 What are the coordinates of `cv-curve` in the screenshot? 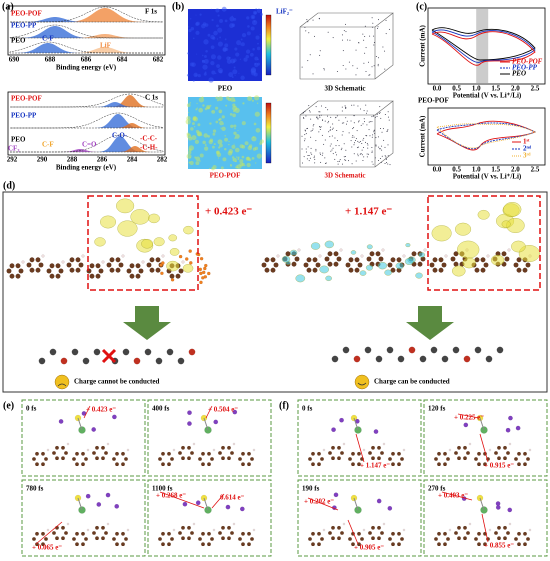 It's located at (483, 44).